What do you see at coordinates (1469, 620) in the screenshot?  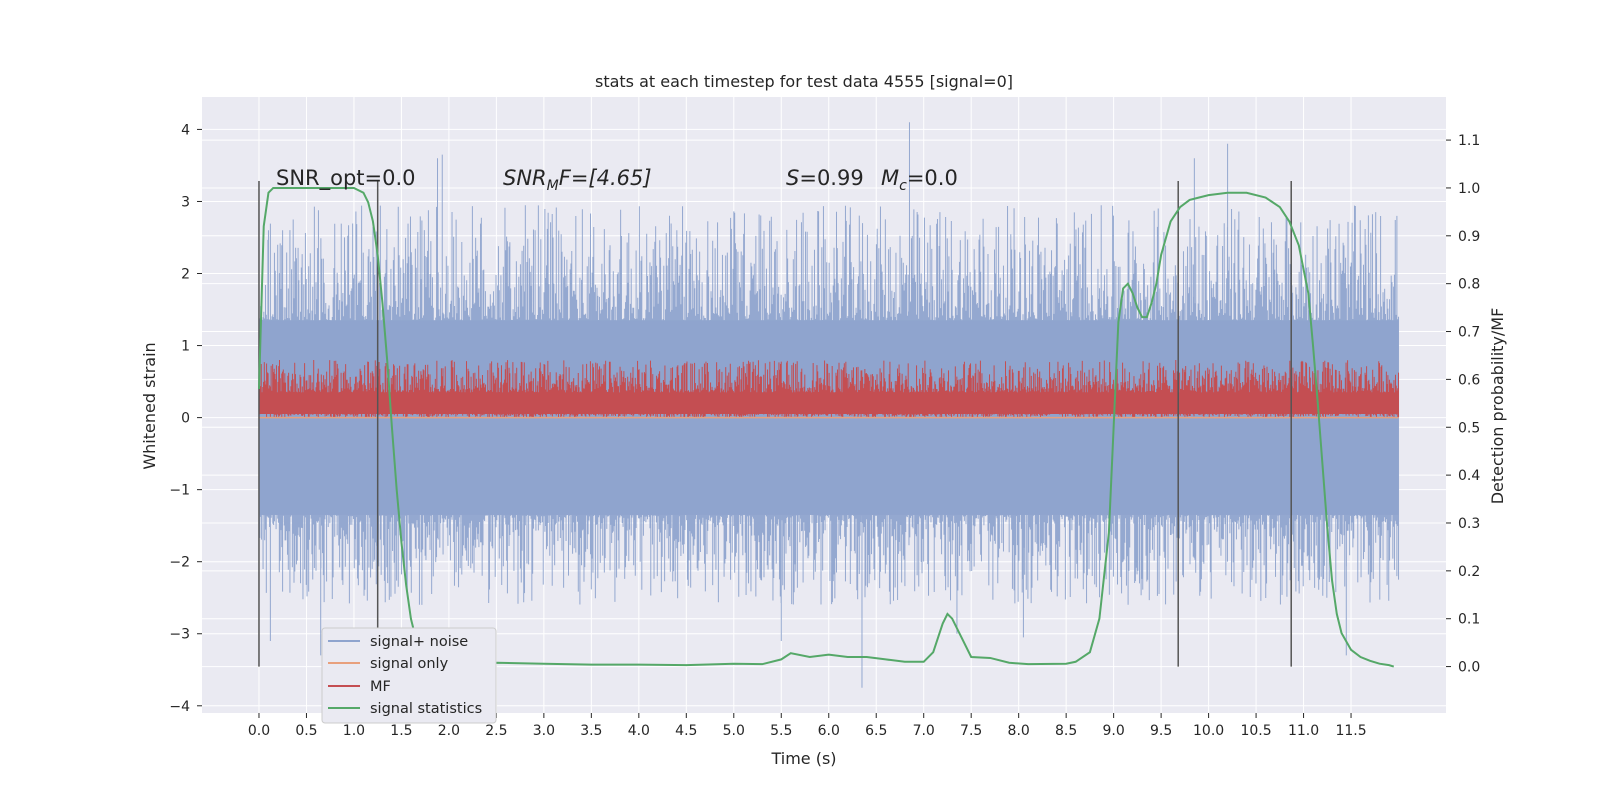 I see `y2-tick-label: 0.1` at bounding box center [1469, 620].